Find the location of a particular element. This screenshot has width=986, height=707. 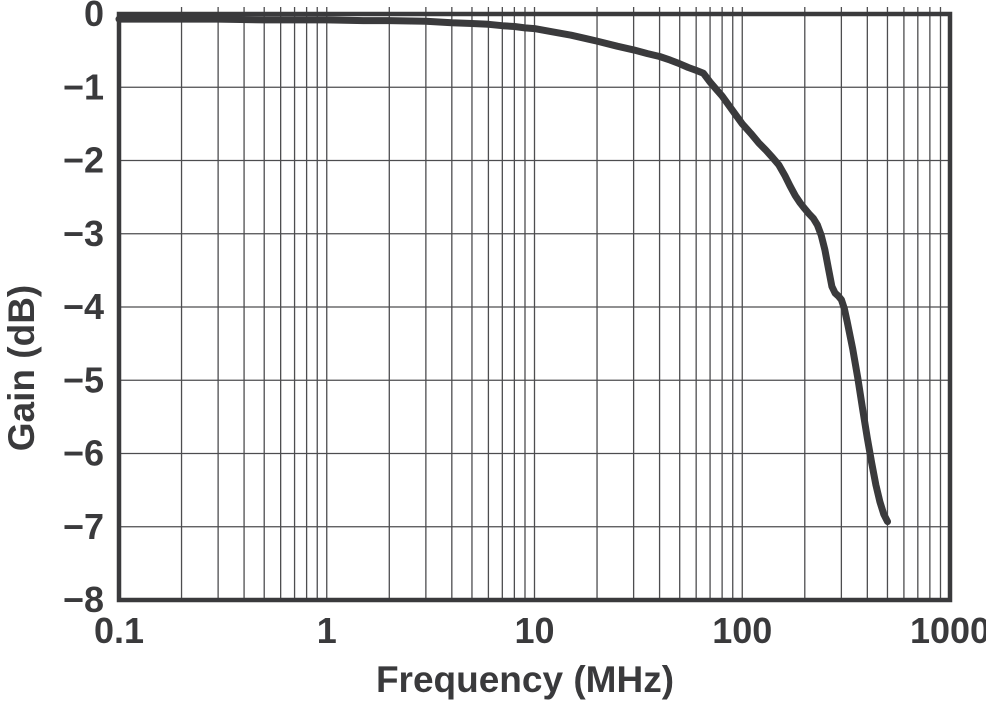

y-tick-label: −7 is located at coordinates (83, 526).